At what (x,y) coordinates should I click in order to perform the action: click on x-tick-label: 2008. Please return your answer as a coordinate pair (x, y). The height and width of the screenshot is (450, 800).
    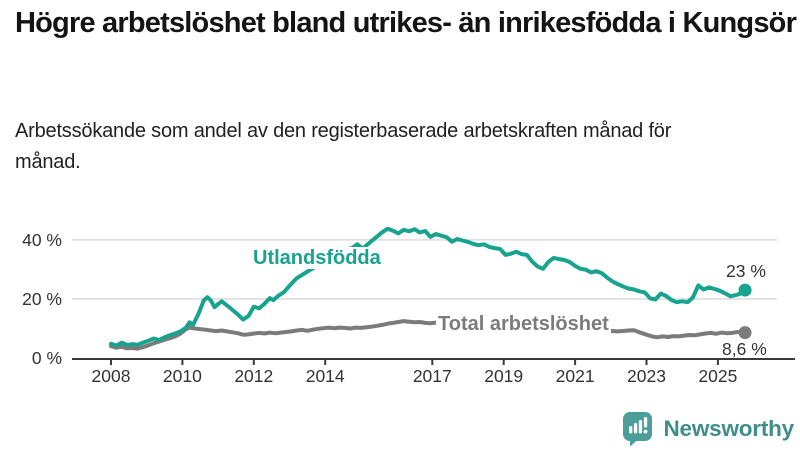
    Looking at the image, I should click on (111, 376).